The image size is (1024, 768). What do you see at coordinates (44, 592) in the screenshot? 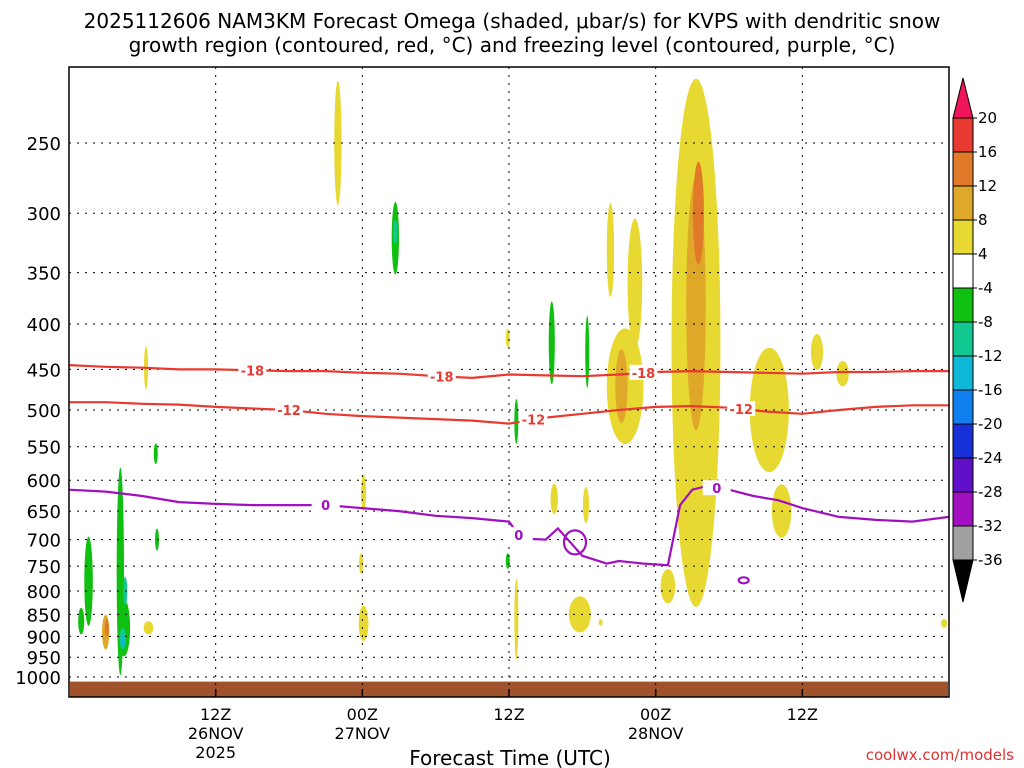
I see `y-tick-label: 800` at bounding box center [44, 592].